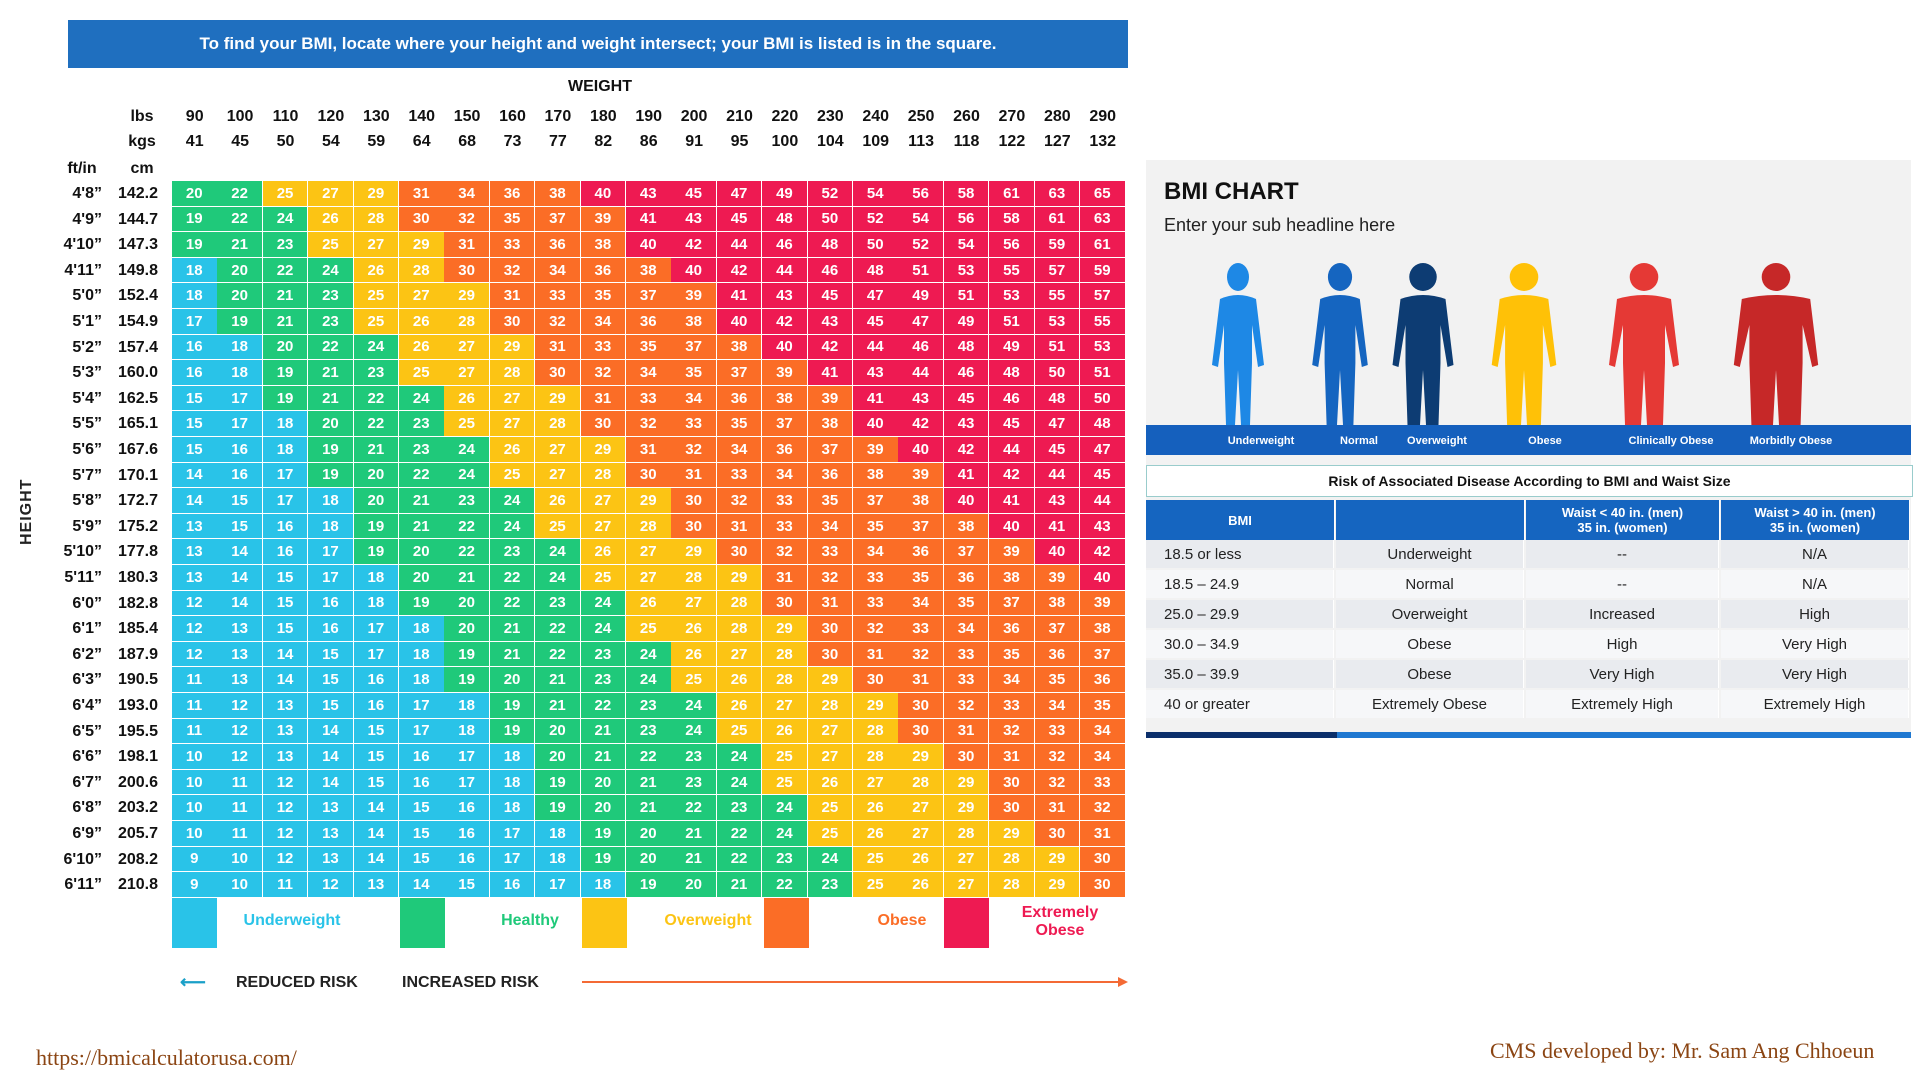 This screenshot has height=1080, width=1920. I want to click on risk-table-cell: Overweight, so click(1430, 614).